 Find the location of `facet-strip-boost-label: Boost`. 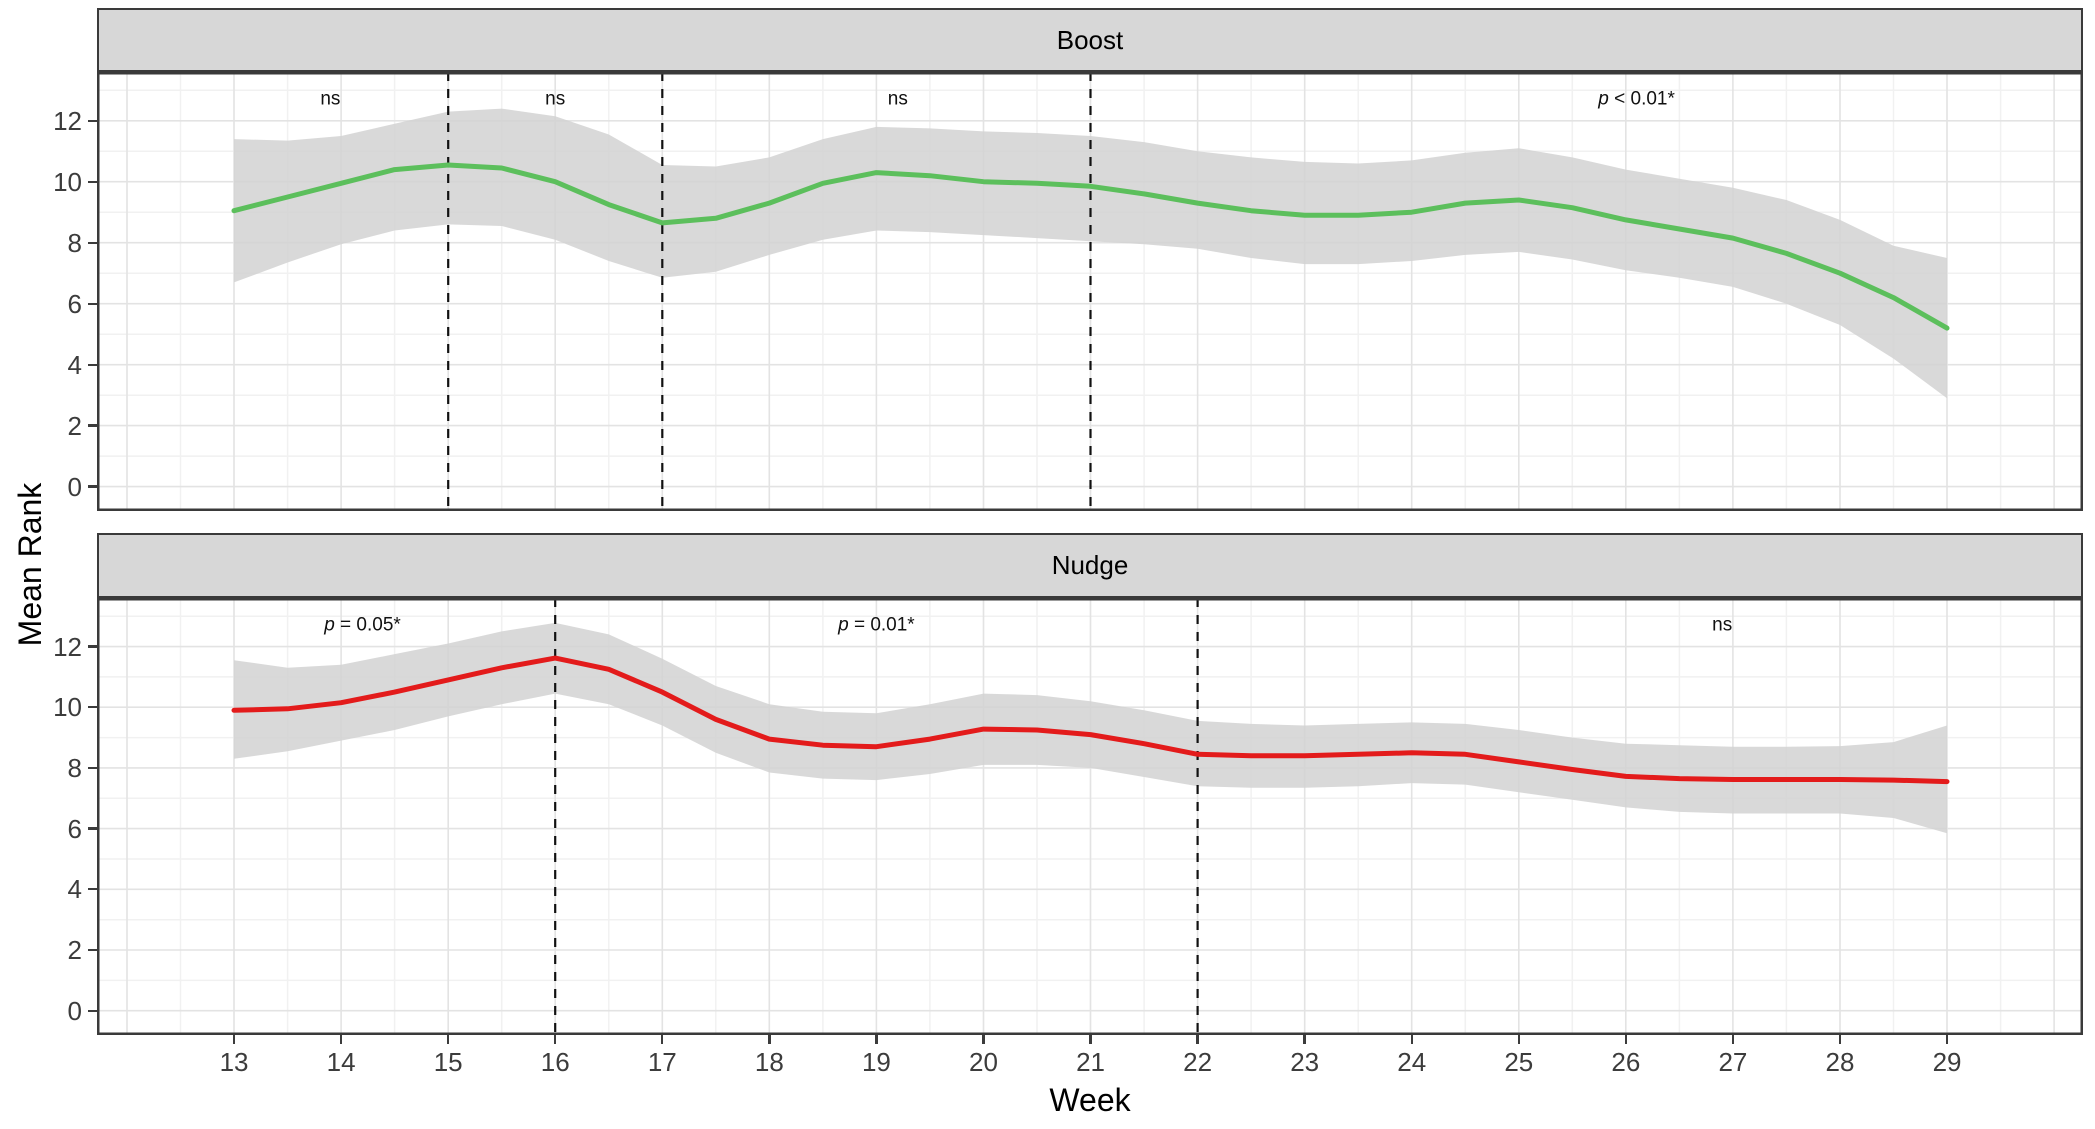

facet-strip-boost-label: Boost is located at coordinates (1090, 39).